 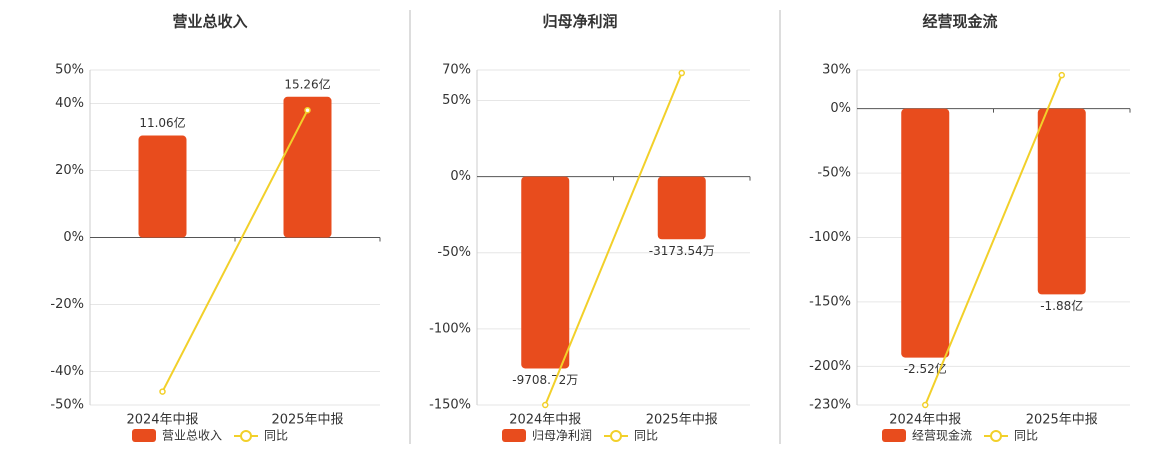 What do you see at coordinates (162, 122) in the screenshot?
I see `bar-value-label: 11.06亿` at bounding box center [162, 122].